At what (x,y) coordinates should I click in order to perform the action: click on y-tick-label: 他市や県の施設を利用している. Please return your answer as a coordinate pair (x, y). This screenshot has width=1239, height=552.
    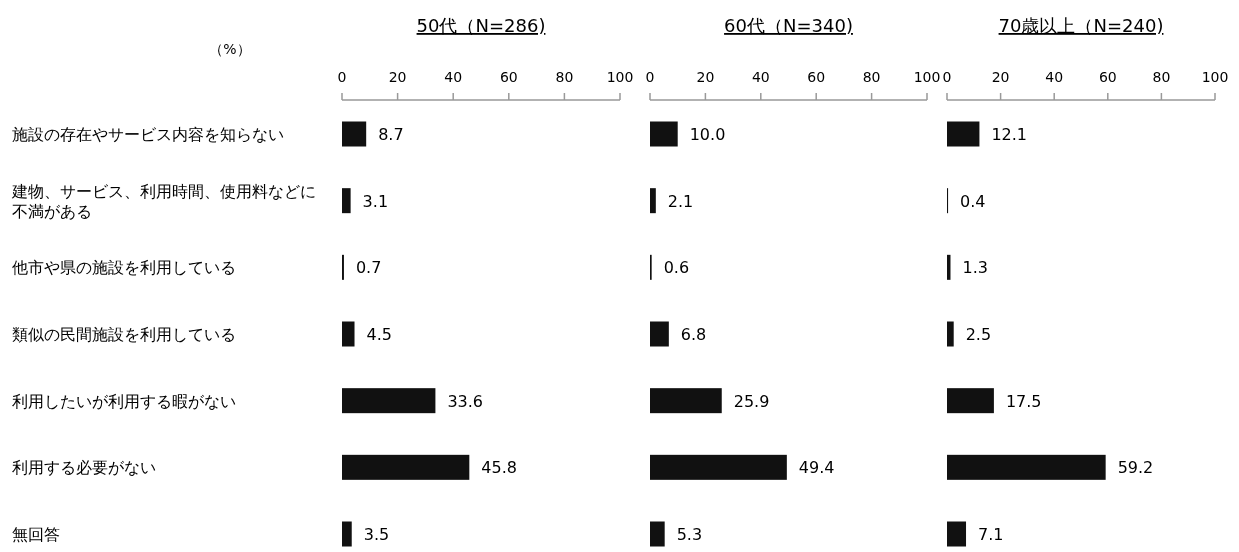
    Looking at the image, I should click on (124, 268).